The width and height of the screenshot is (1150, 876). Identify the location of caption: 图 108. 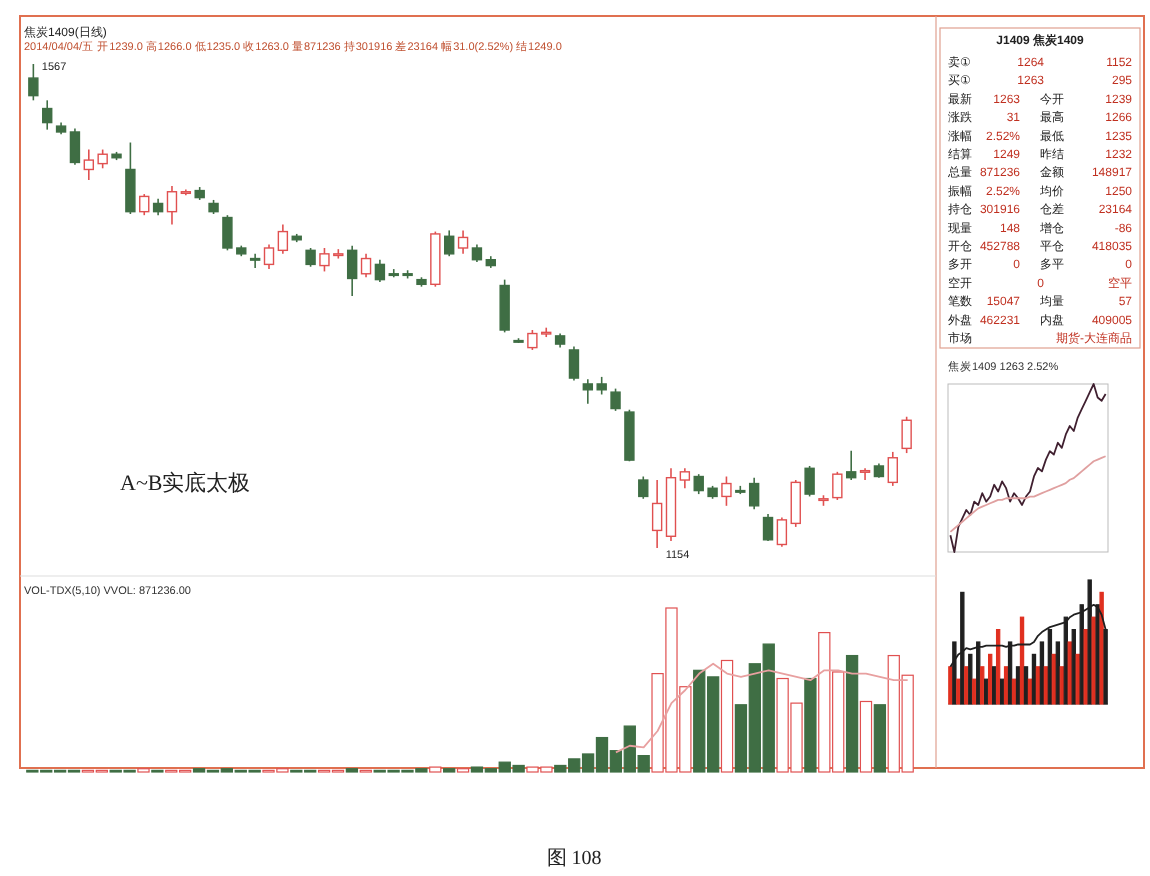
(574, 859).